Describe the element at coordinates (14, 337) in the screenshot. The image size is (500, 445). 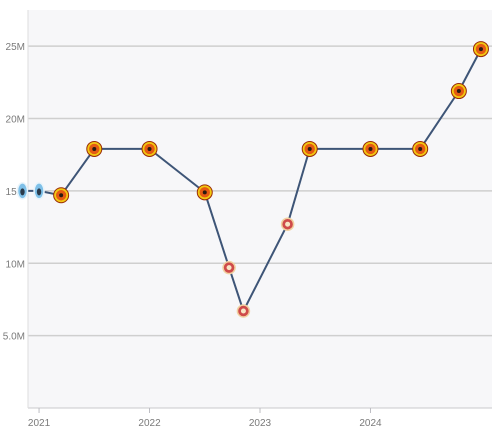
I see `y-tick-label: 5.0M` at that location.